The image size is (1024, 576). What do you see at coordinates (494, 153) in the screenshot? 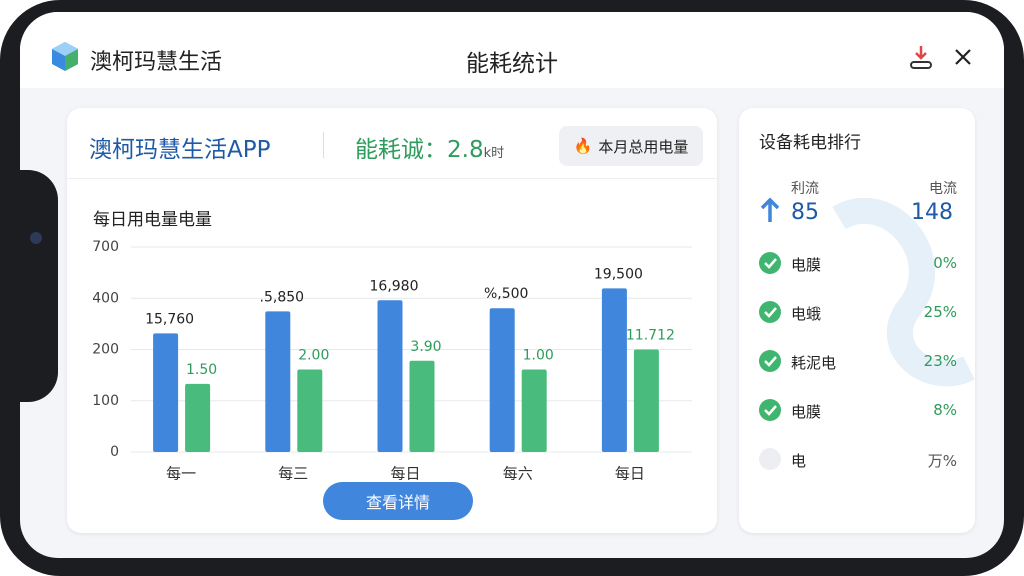
I see `energy-unit: k时` at bounding box center [494, 153].